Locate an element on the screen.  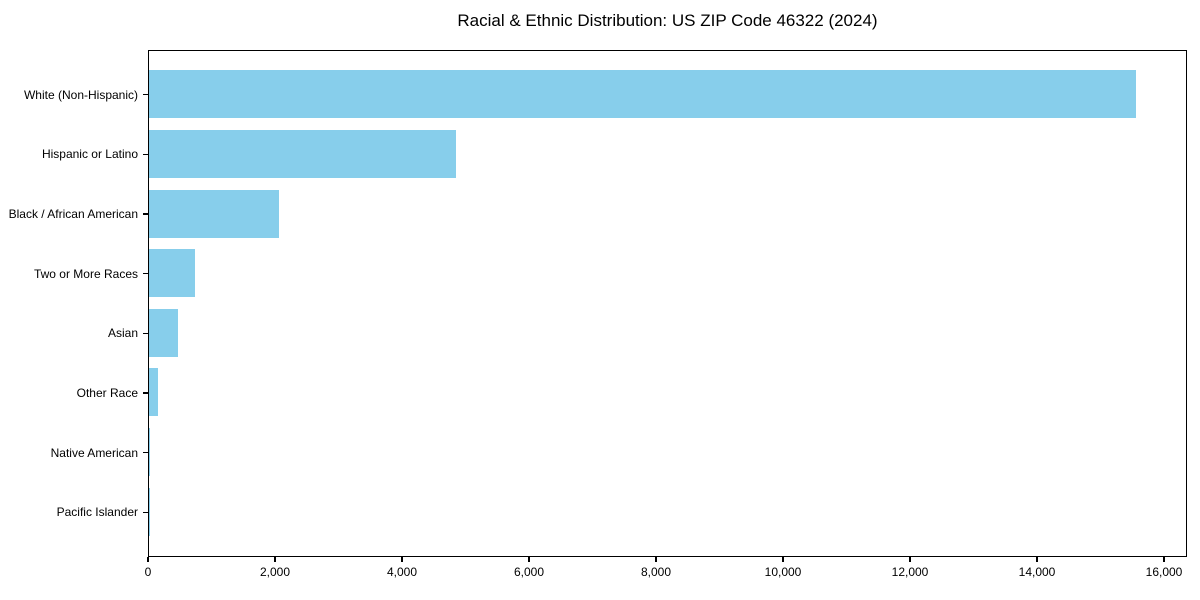
x-tick-label: 8,000 is located at coordinates (656, 572).